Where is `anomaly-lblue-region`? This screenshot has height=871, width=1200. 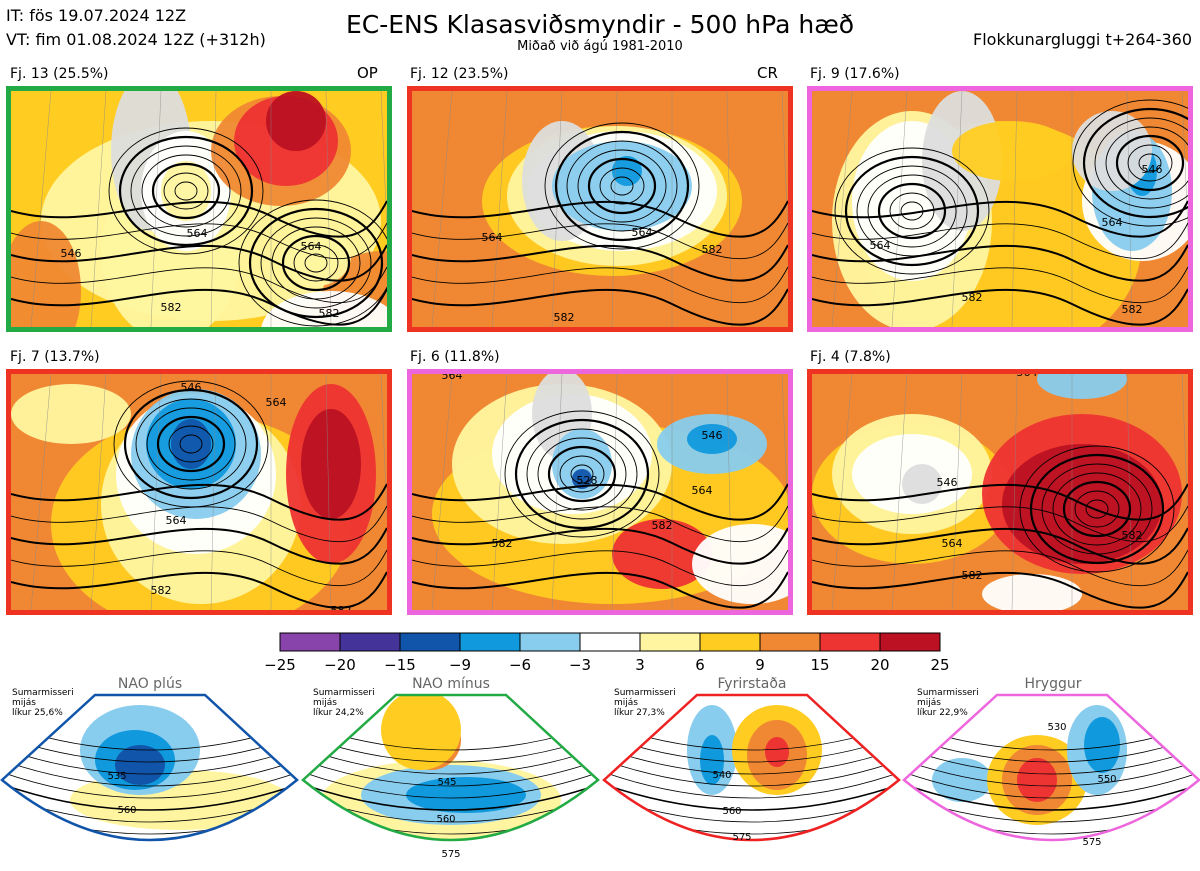 anomaly-lblue-region is located at coordinates (582, 464).